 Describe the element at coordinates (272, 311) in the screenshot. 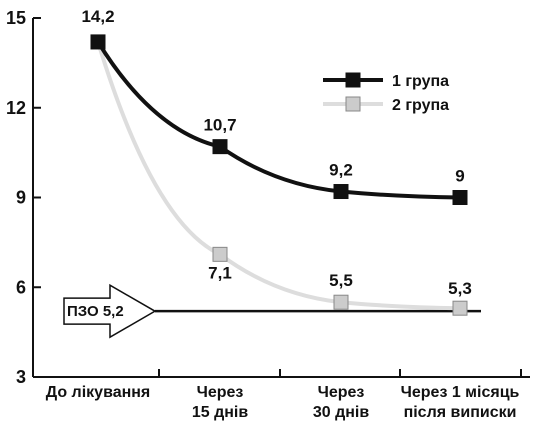

I see `reference-line-group: ПЗО 5,2` at that location.